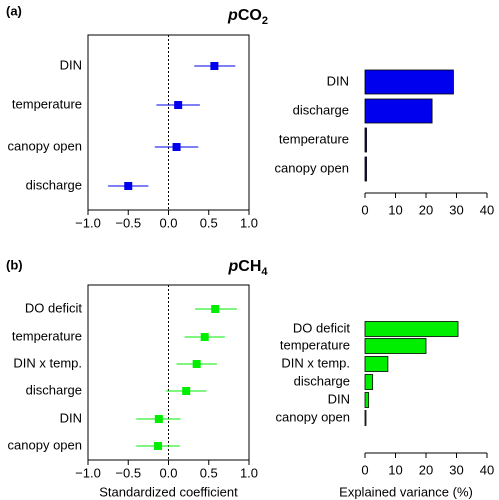 Image resolution: width=499 pixels, height=500 pixels. Describe the element at coordinates (247, 17) in the screenshot. I see `chart-title: pCO2` at that location.